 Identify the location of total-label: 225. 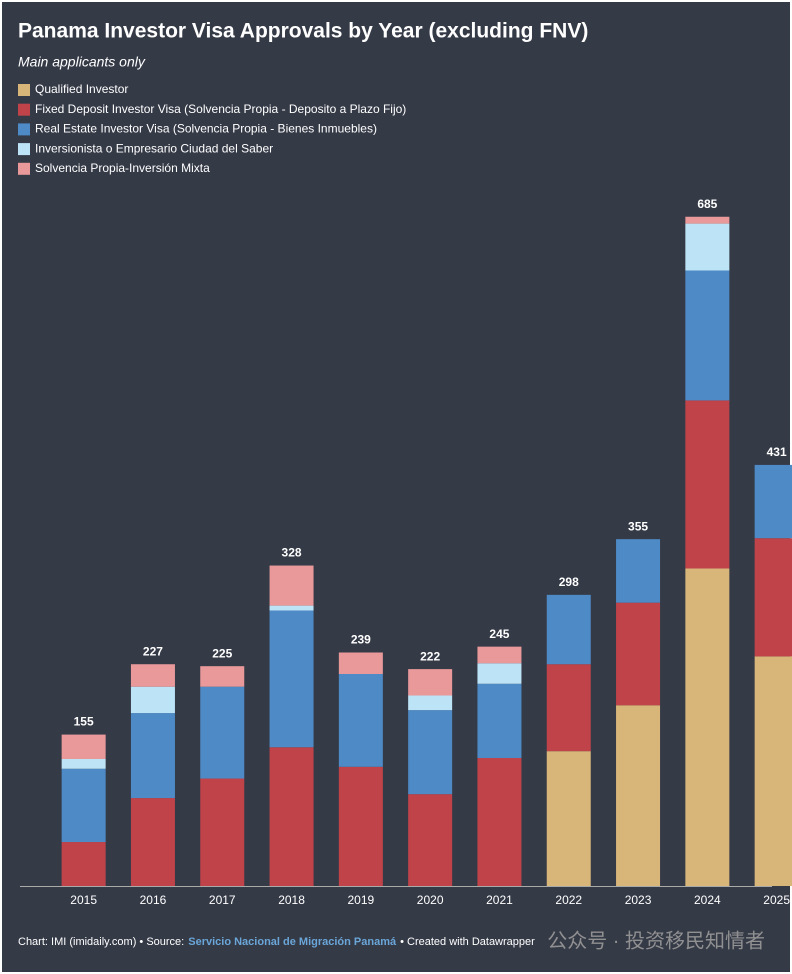
(222, 653).